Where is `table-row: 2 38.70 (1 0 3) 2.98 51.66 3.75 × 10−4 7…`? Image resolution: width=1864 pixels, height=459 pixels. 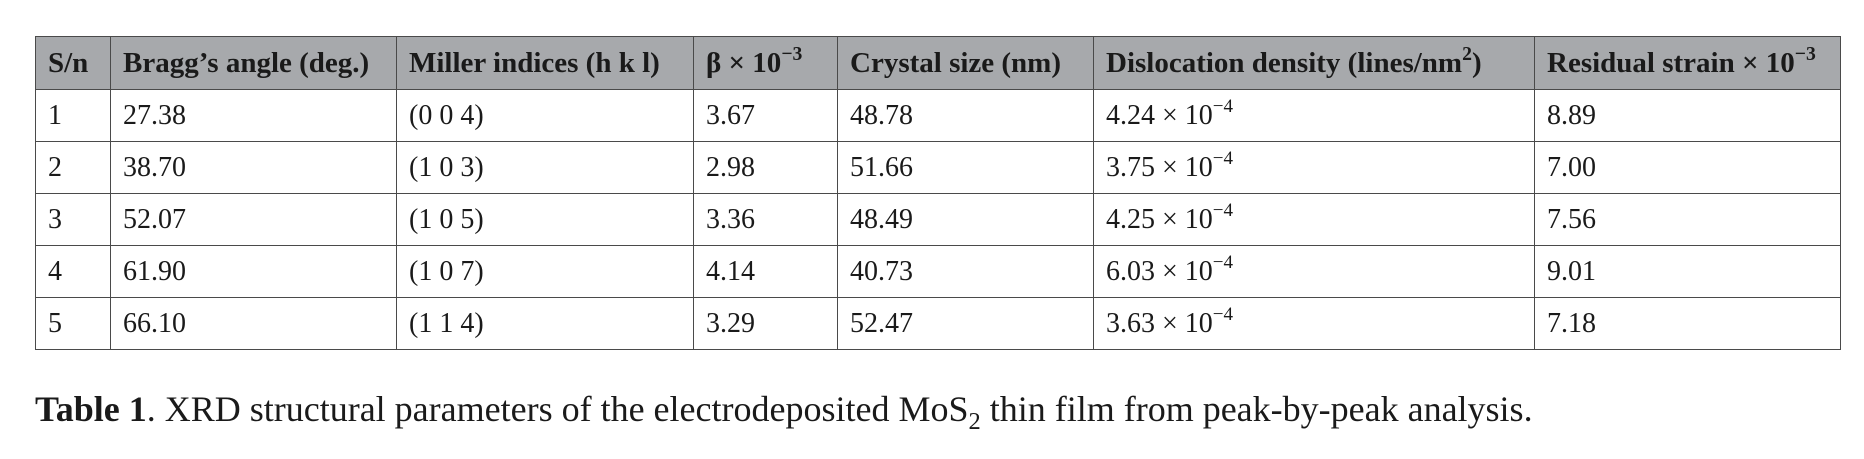 table-row: 2 38.70 (1 0 3) 2.98 51.66 3.75 × 10−4 7… is located at coordinates (938, 167).